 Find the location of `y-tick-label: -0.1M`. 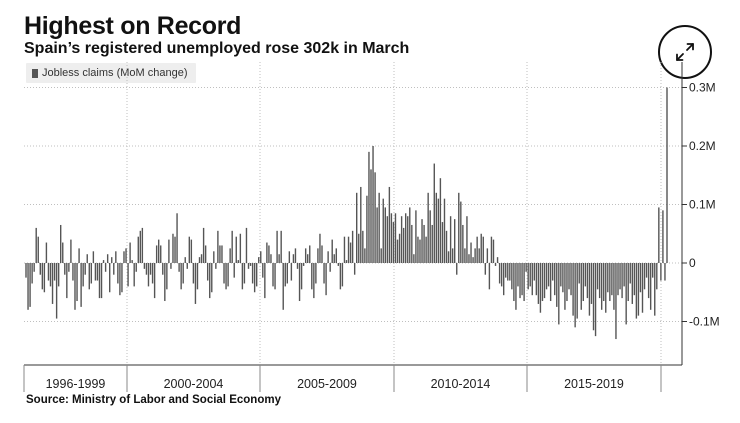

y-tick-label: -0.1M is located at coordinates (704, 322).